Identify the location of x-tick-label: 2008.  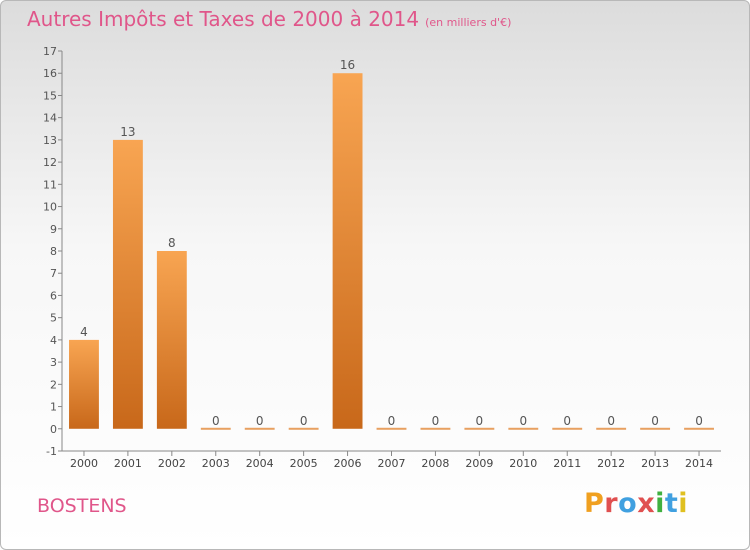
(435, 463).